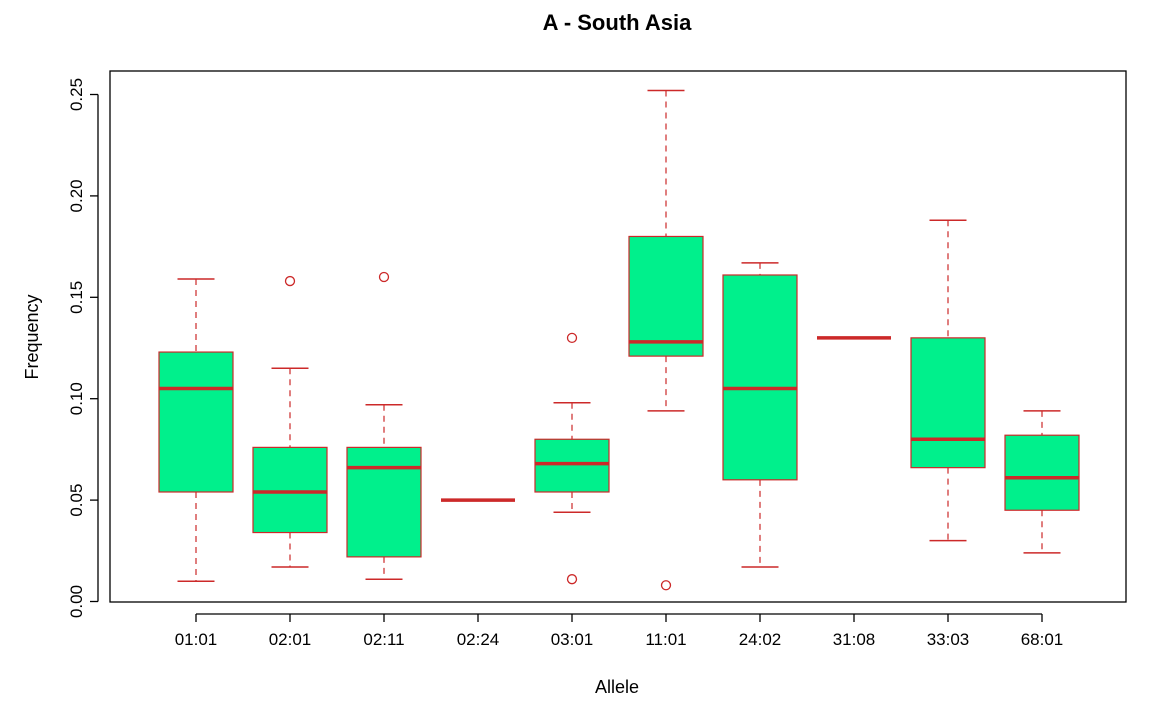 This screenshot has height=710, width=1162. Describe the element at coordinates (384, 425) in the screenshot. I see `box-02:11` at that location.